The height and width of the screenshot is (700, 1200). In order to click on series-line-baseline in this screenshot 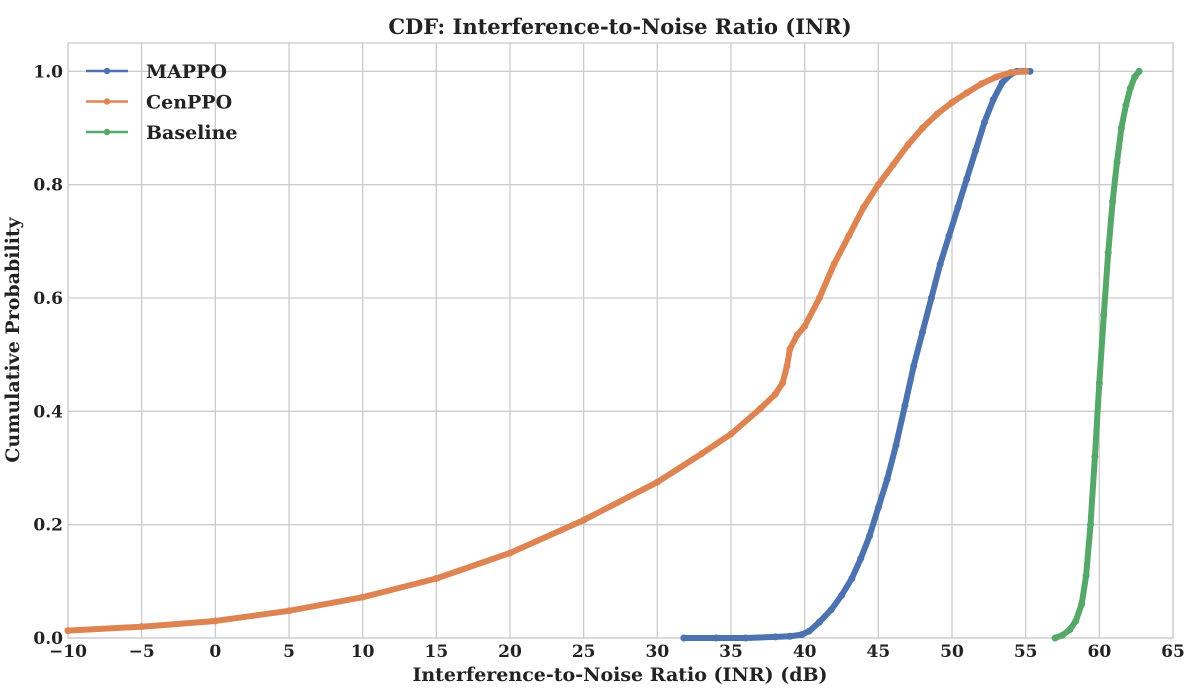, I will do `click(1097, 354)`.